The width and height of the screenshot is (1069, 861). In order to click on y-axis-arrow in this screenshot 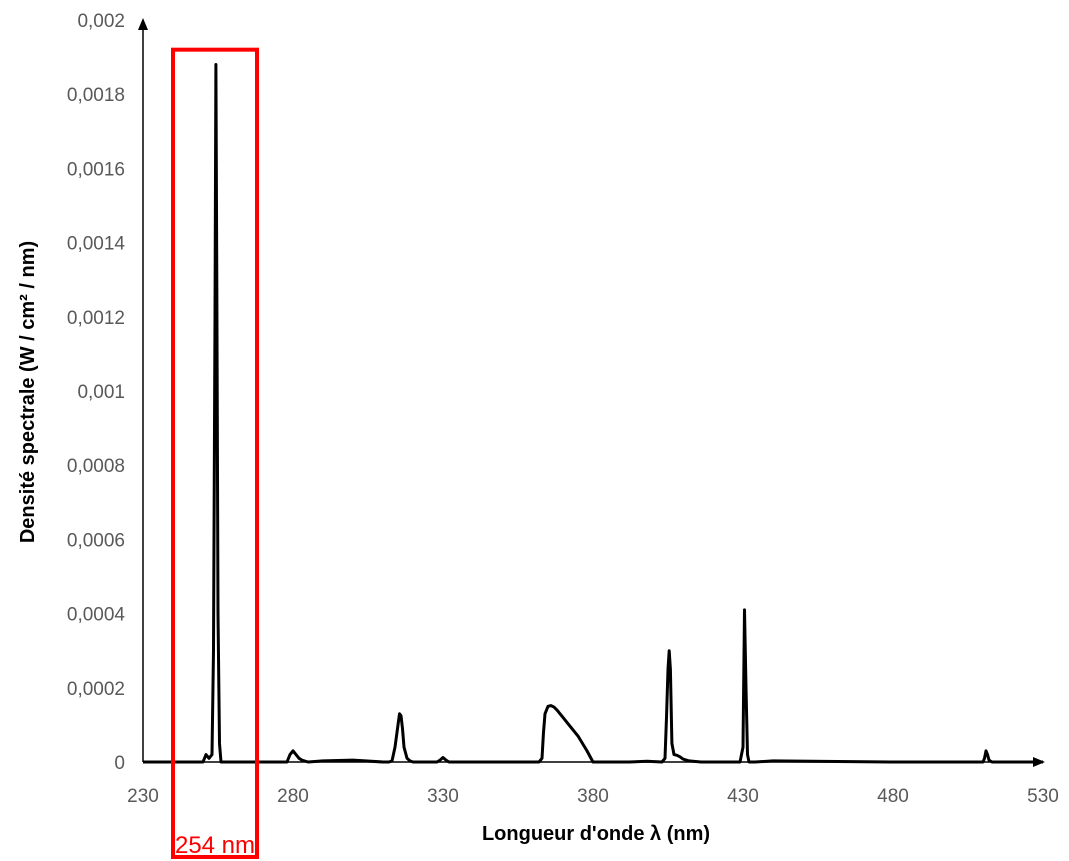, I will do `click(143, 24)`.